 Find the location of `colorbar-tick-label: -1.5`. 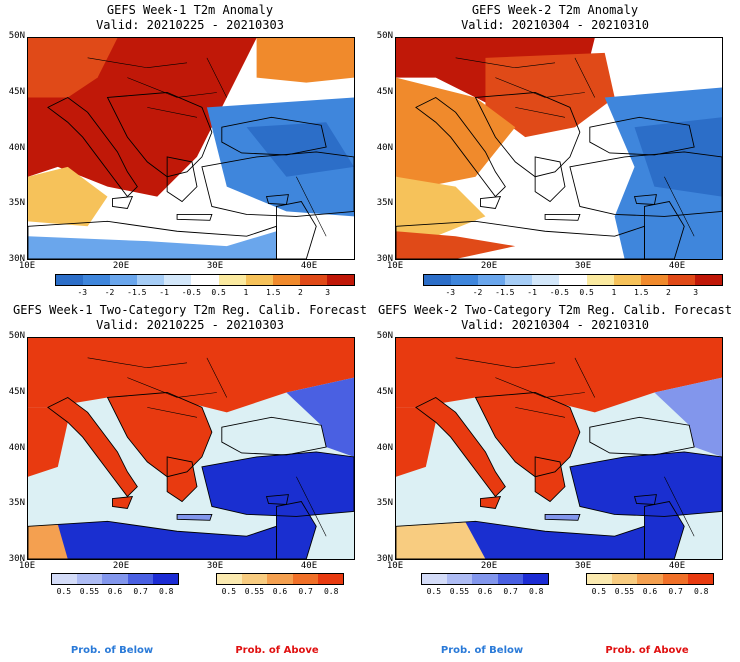

colorbar-tick-label: -1.5 is located at coordinates (505, 292).